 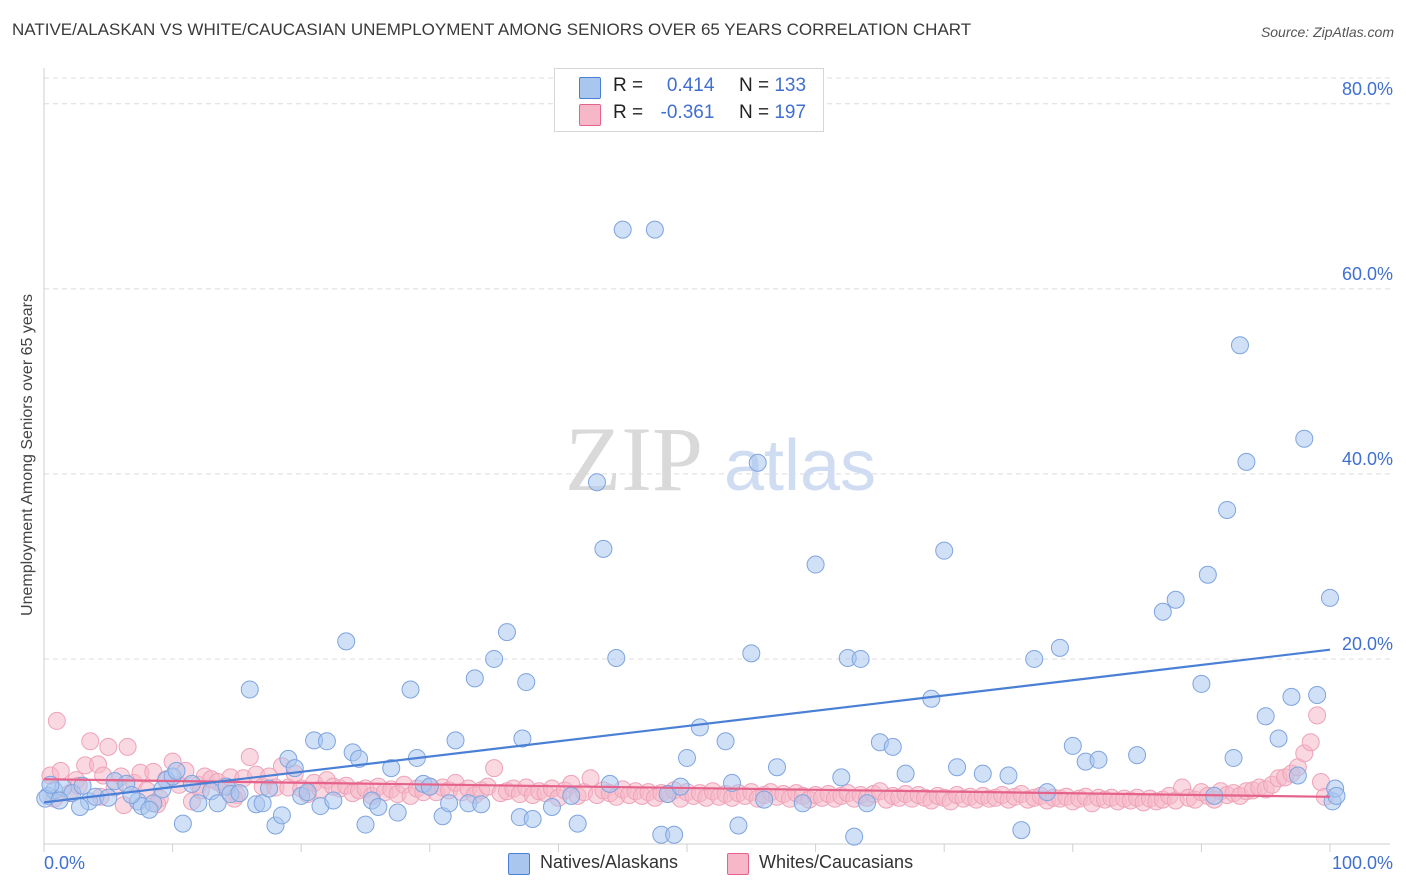 What do you see at coordinates (720, 459) in the screenshot?
I see `watermark: ZIP atlas` at bounding box center [720, 459].